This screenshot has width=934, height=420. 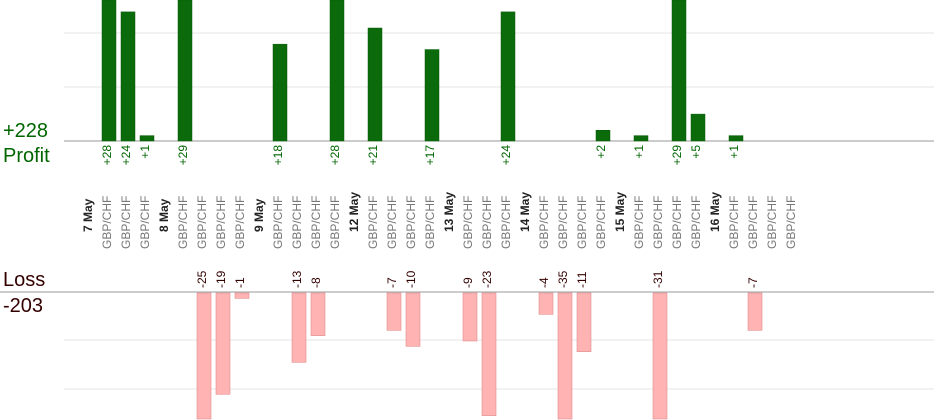 What do you see at coordinates (278, 155) in the screenshot?
I see `profit-value-label: +18` at bounding box center [278, 155].